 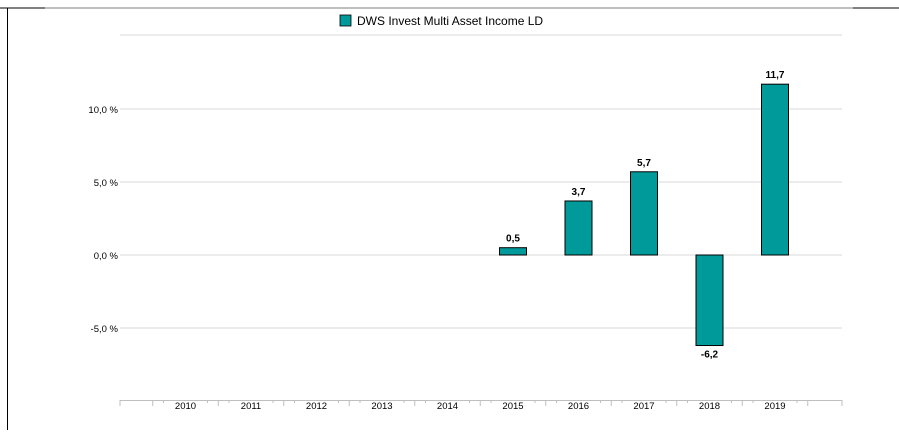 I want to click on y-tick-label: 5,0 %, so click(x=106, y=183).